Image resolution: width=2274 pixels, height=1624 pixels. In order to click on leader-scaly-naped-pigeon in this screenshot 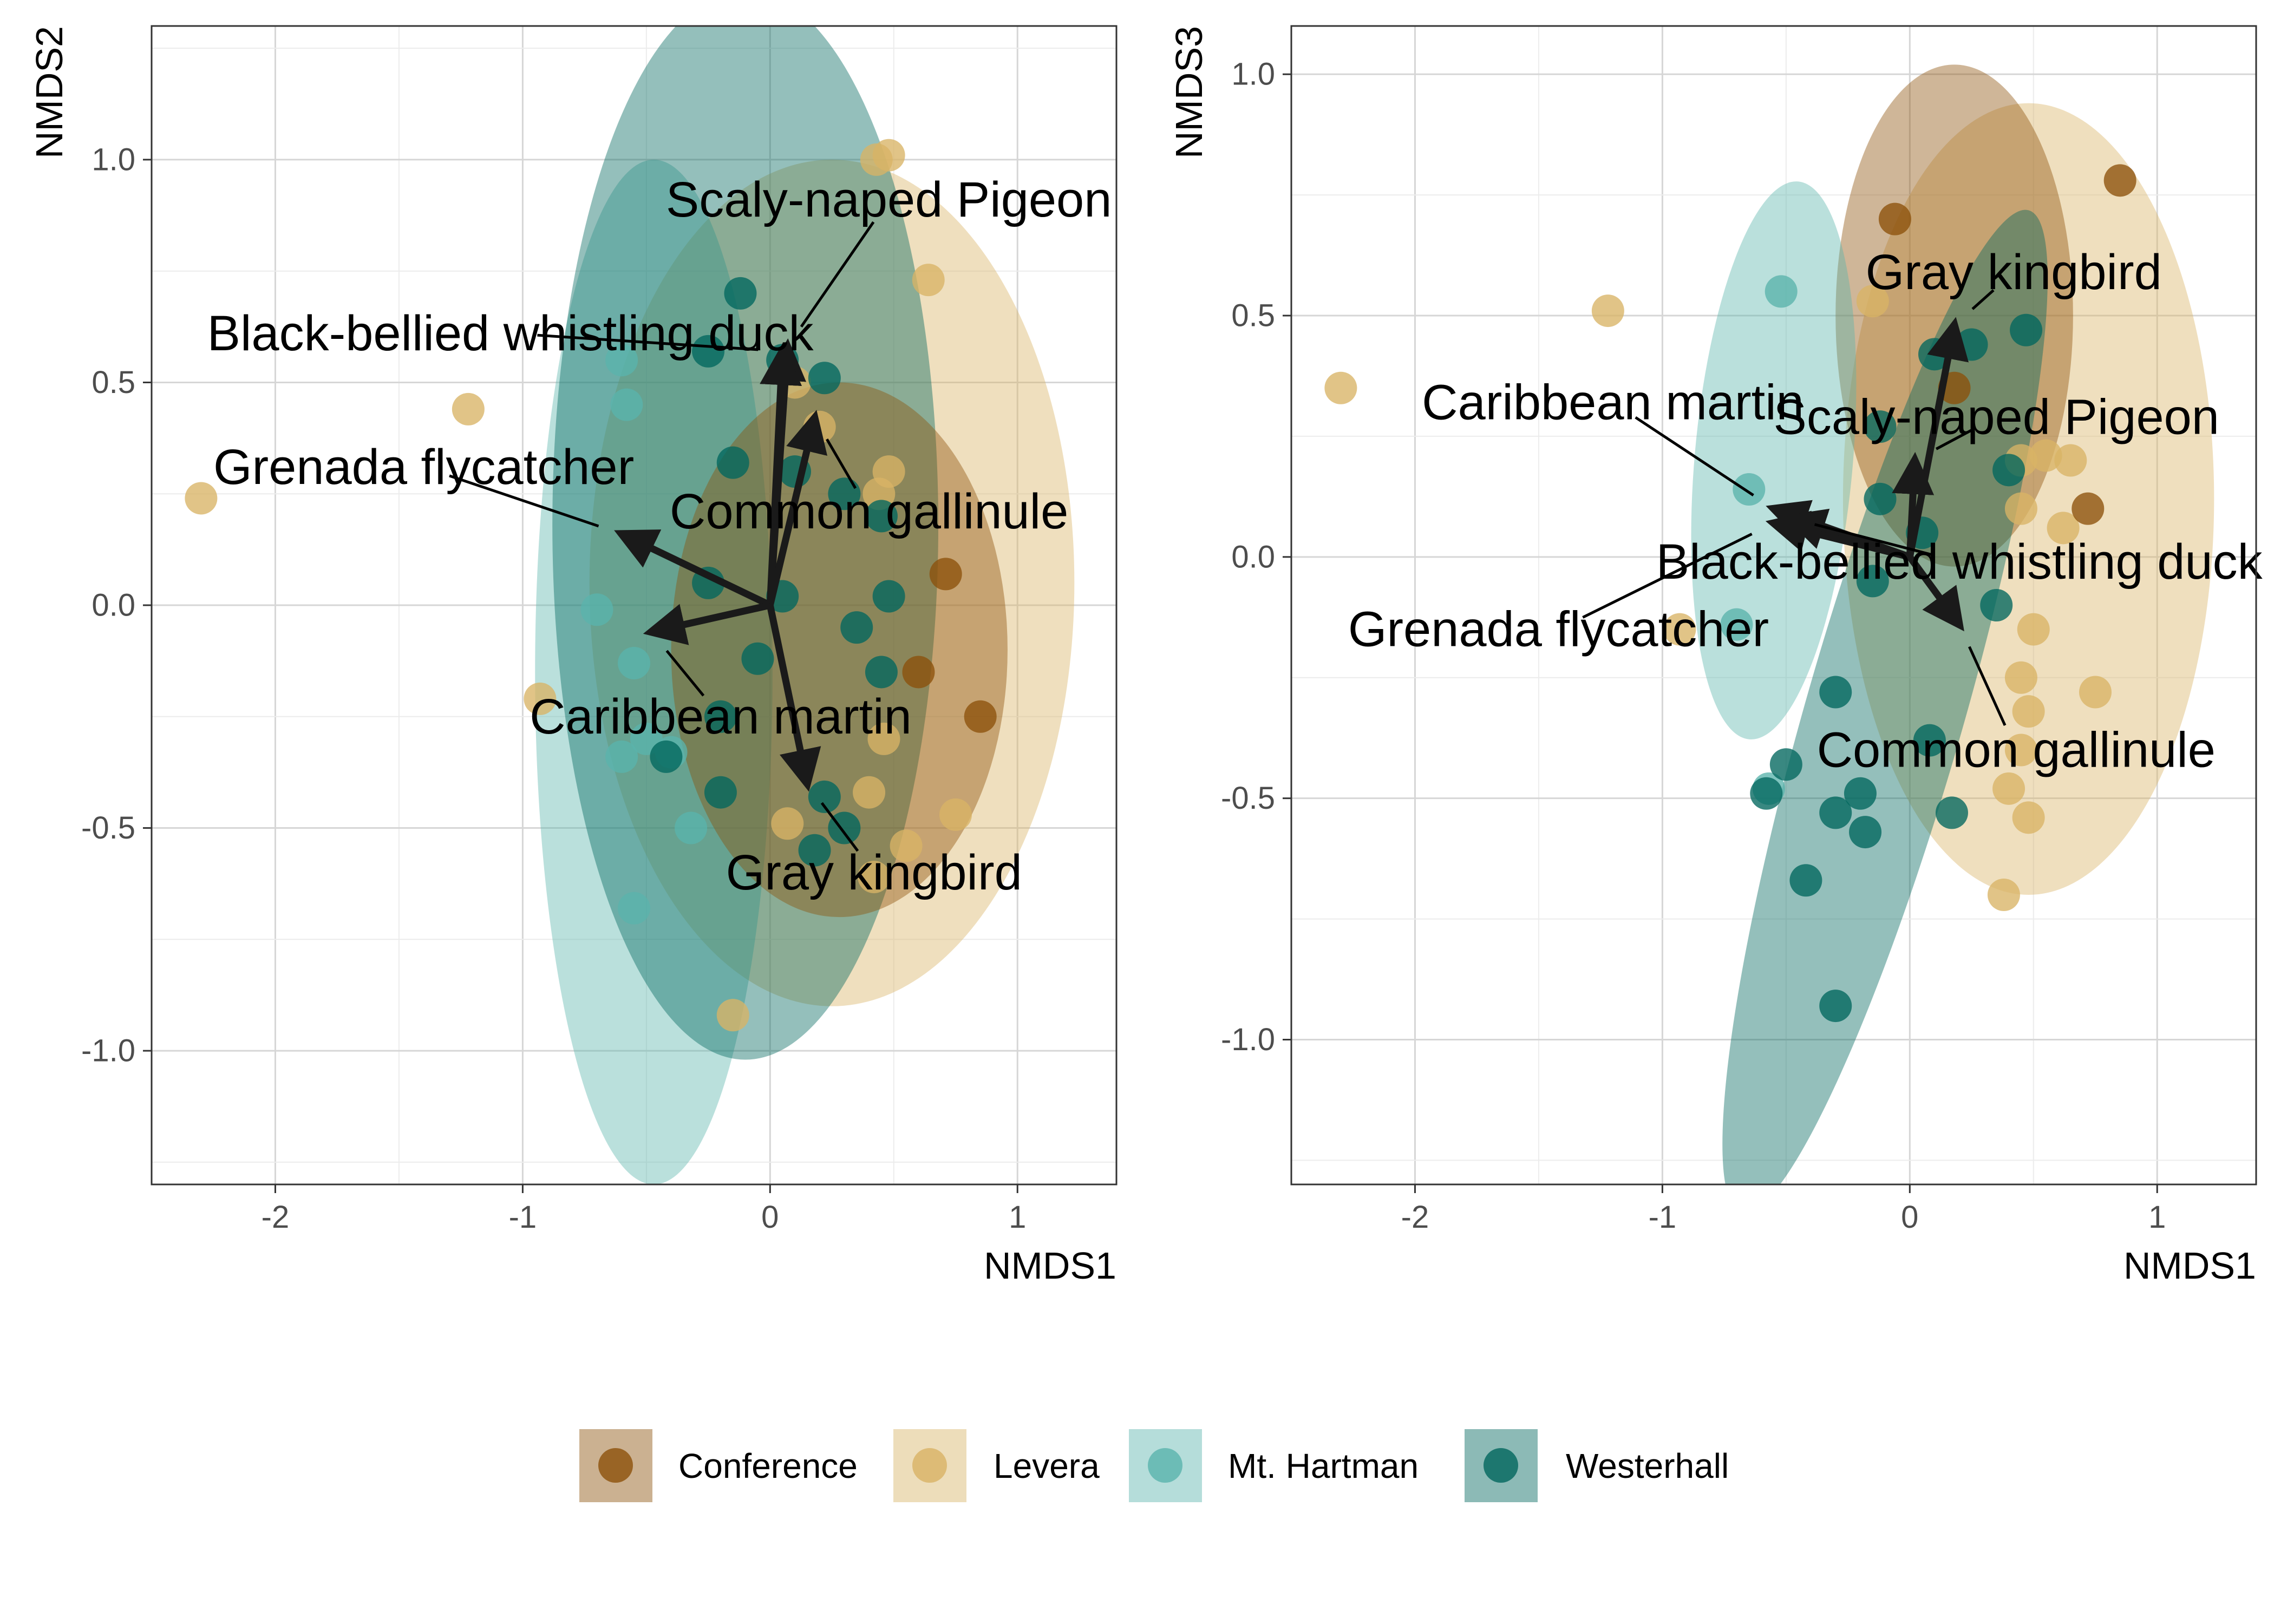, I will do `click(1955, 439)`.